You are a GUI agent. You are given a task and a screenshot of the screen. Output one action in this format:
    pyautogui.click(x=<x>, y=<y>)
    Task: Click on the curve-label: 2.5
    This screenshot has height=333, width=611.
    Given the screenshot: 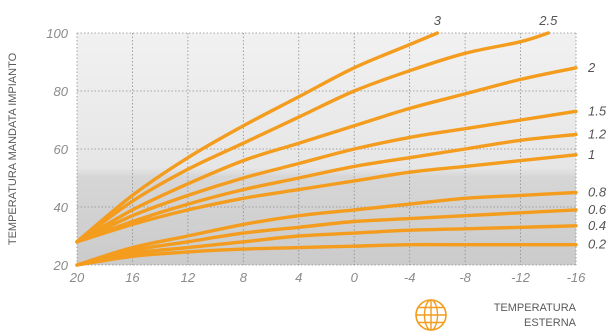 What is the action you would take?
    pyautogui.click(x=548, y=20)
    